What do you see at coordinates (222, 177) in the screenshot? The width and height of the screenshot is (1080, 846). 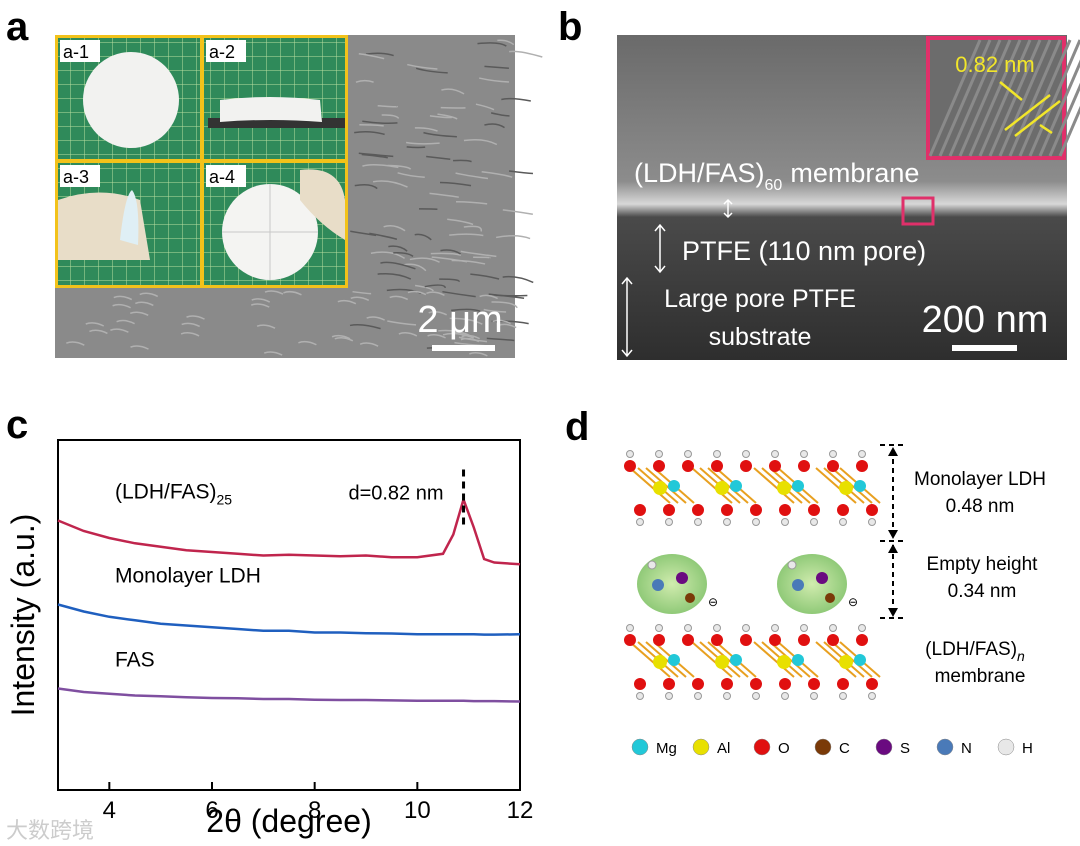 I see `inset-label: a-4` at bounding box center [222, 177].